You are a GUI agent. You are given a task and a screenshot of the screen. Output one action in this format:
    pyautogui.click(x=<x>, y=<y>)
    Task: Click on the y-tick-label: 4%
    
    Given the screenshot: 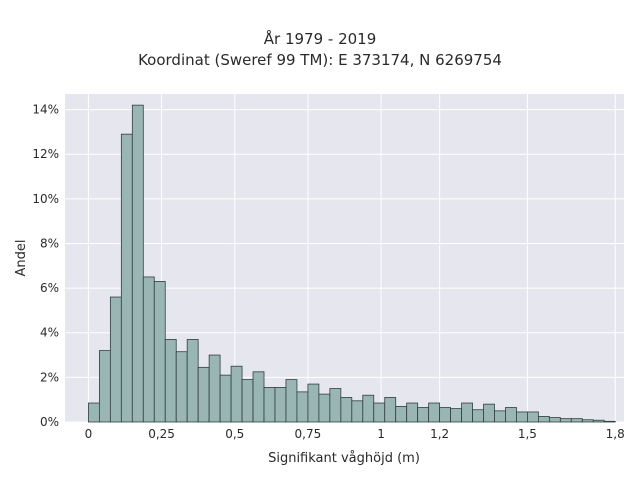 What is the action you would take?
    pyautogui.click(x=49, y=333)
    